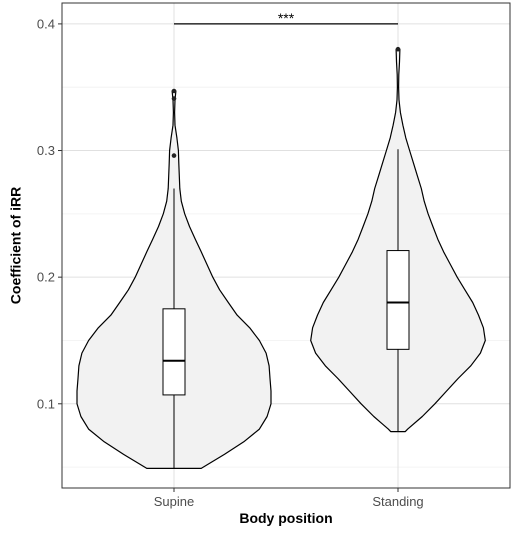 This screenshot has height=534, width=529. Describe the element at coordinates (46, 150) in the screenshot. I see `y-tick-label: 0.3` at that location.